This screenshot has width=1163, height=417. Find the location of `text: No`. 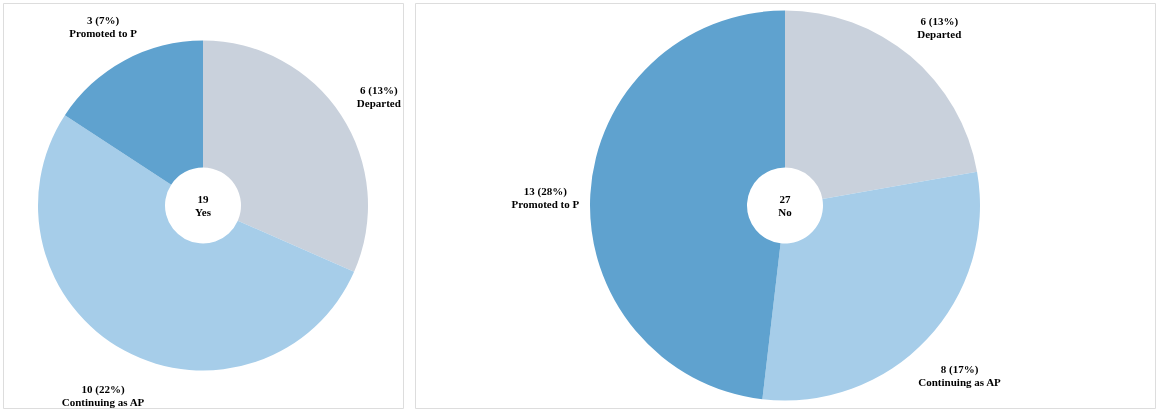

text: No is located at coordinates (785, 211).